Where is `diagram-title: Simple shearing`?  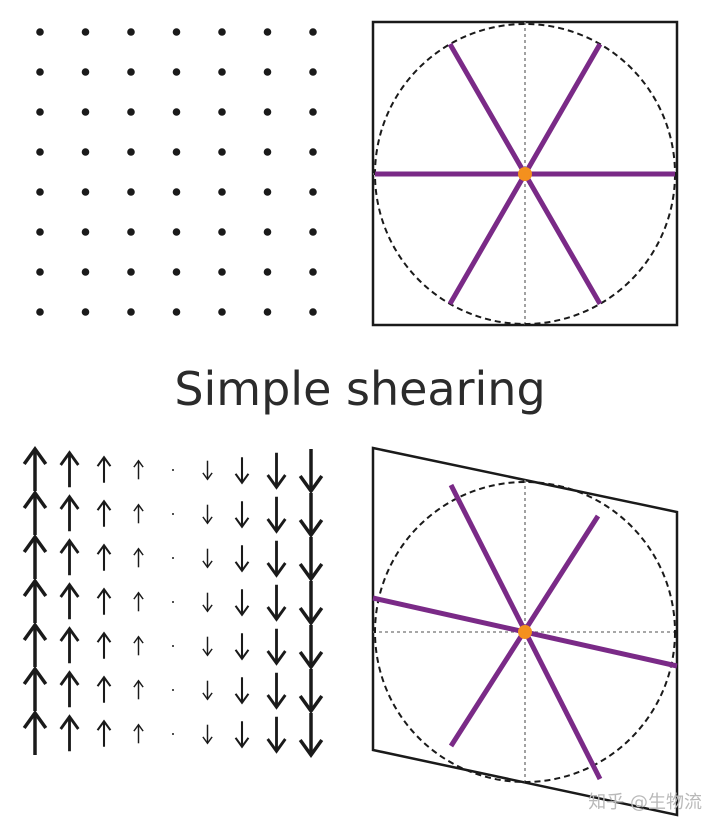 diagram-title: Simple shearing is located at coordinates (360, 389).